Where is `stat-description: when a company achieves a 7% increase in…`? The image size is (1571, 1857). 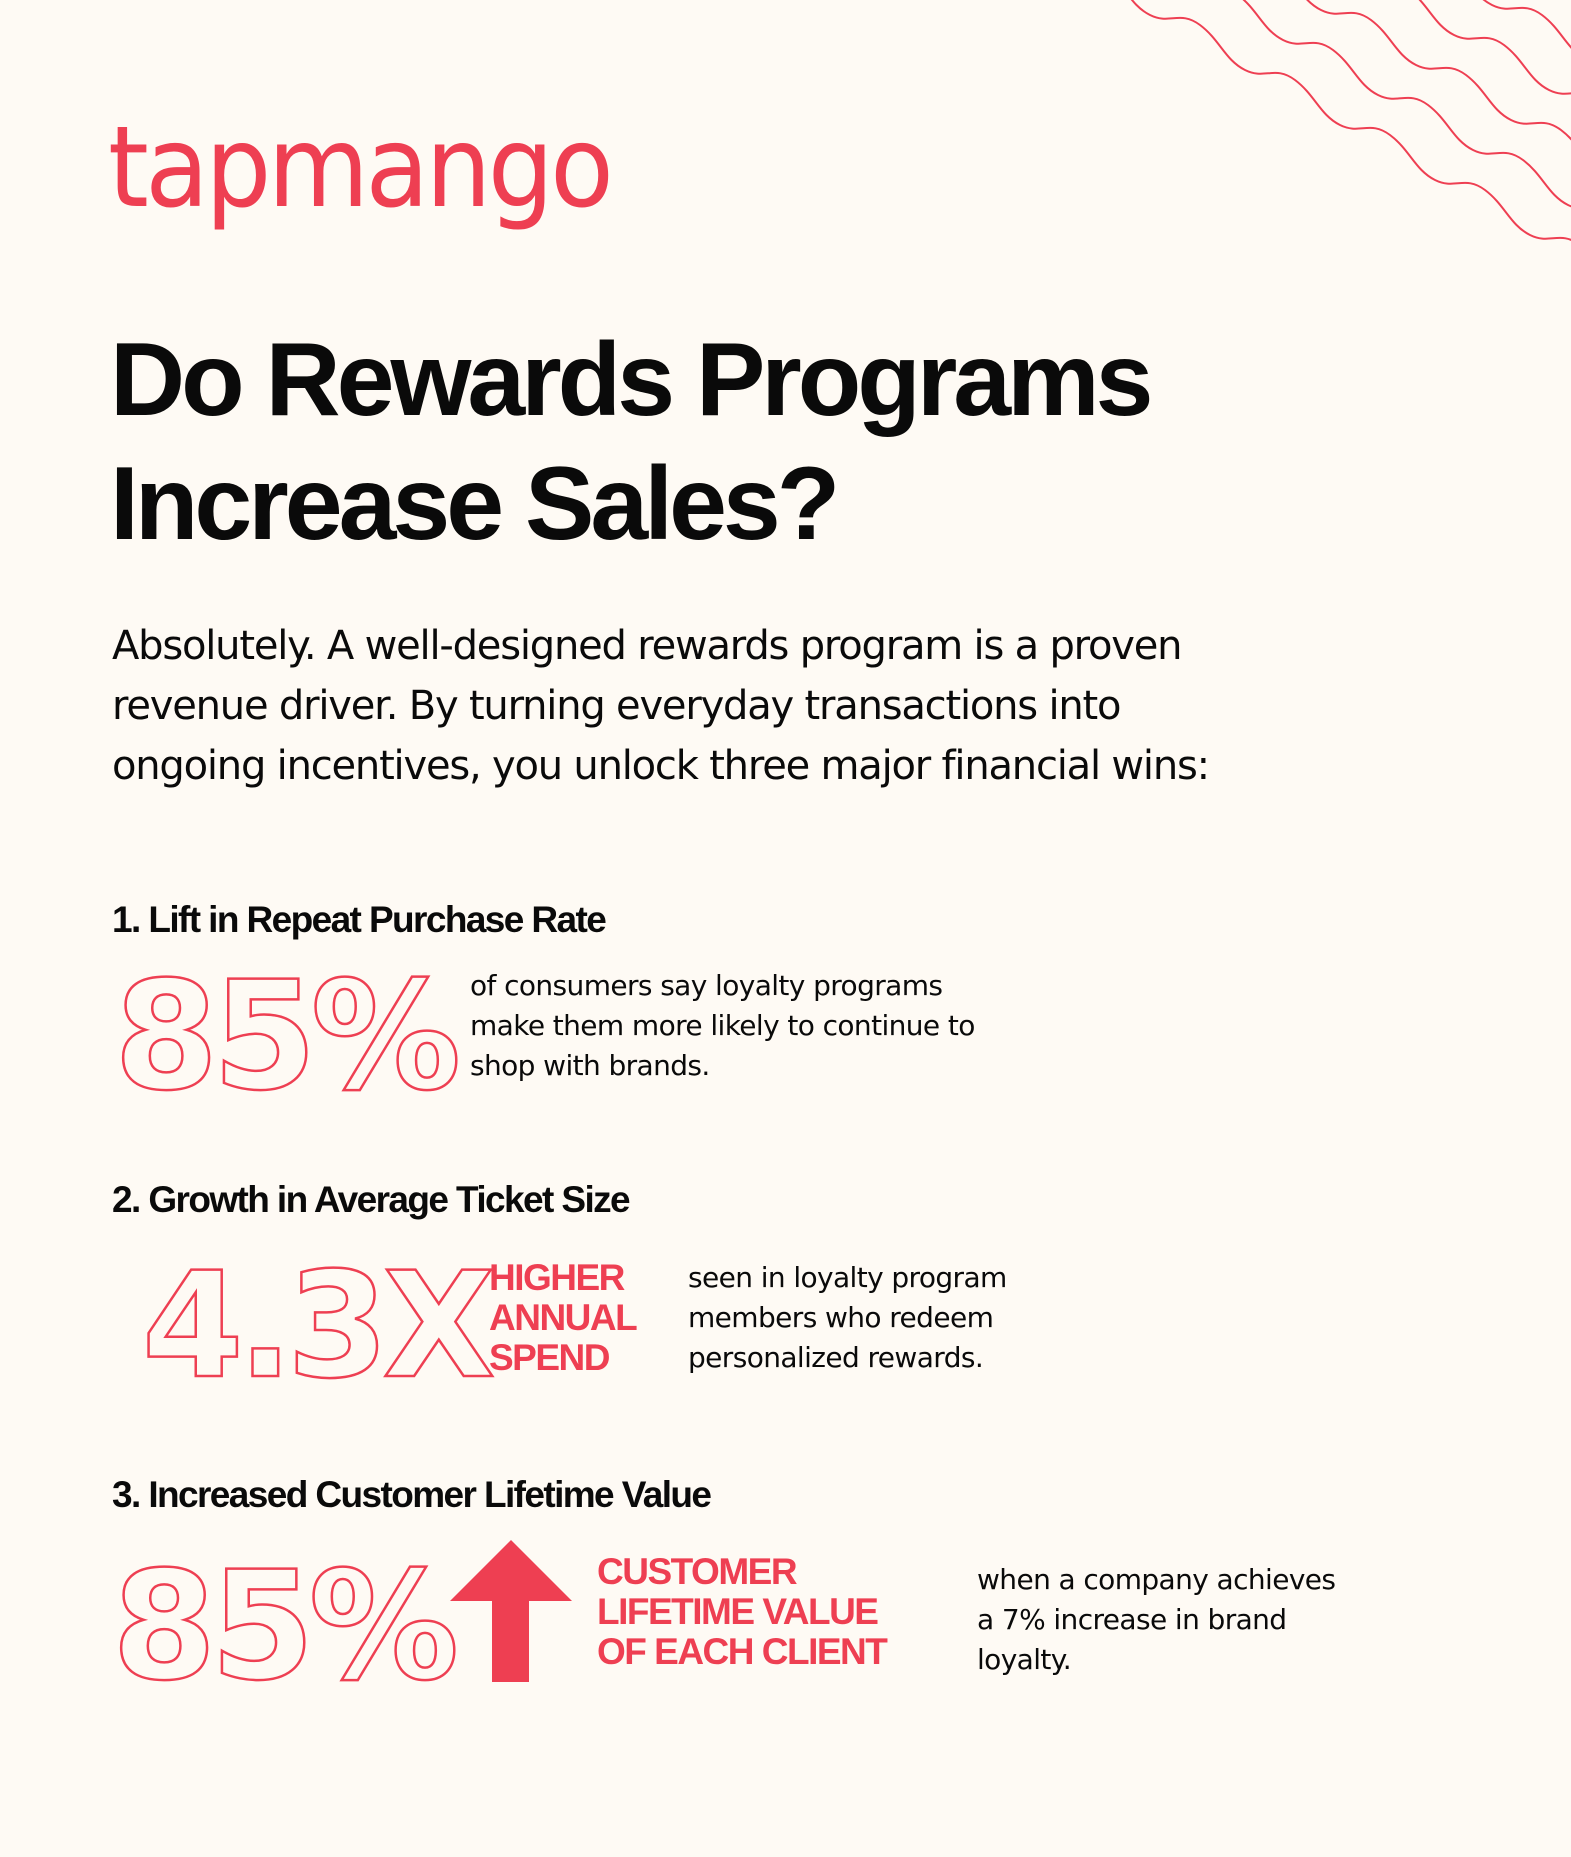
stat-description: when a company achieves a 7% increase in… is located at coordinates (1156, 1620).